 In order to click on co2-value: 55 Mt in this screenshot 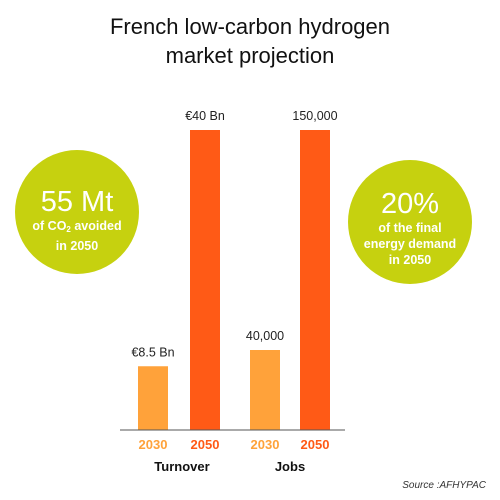, I will do `click(77, 202)`.